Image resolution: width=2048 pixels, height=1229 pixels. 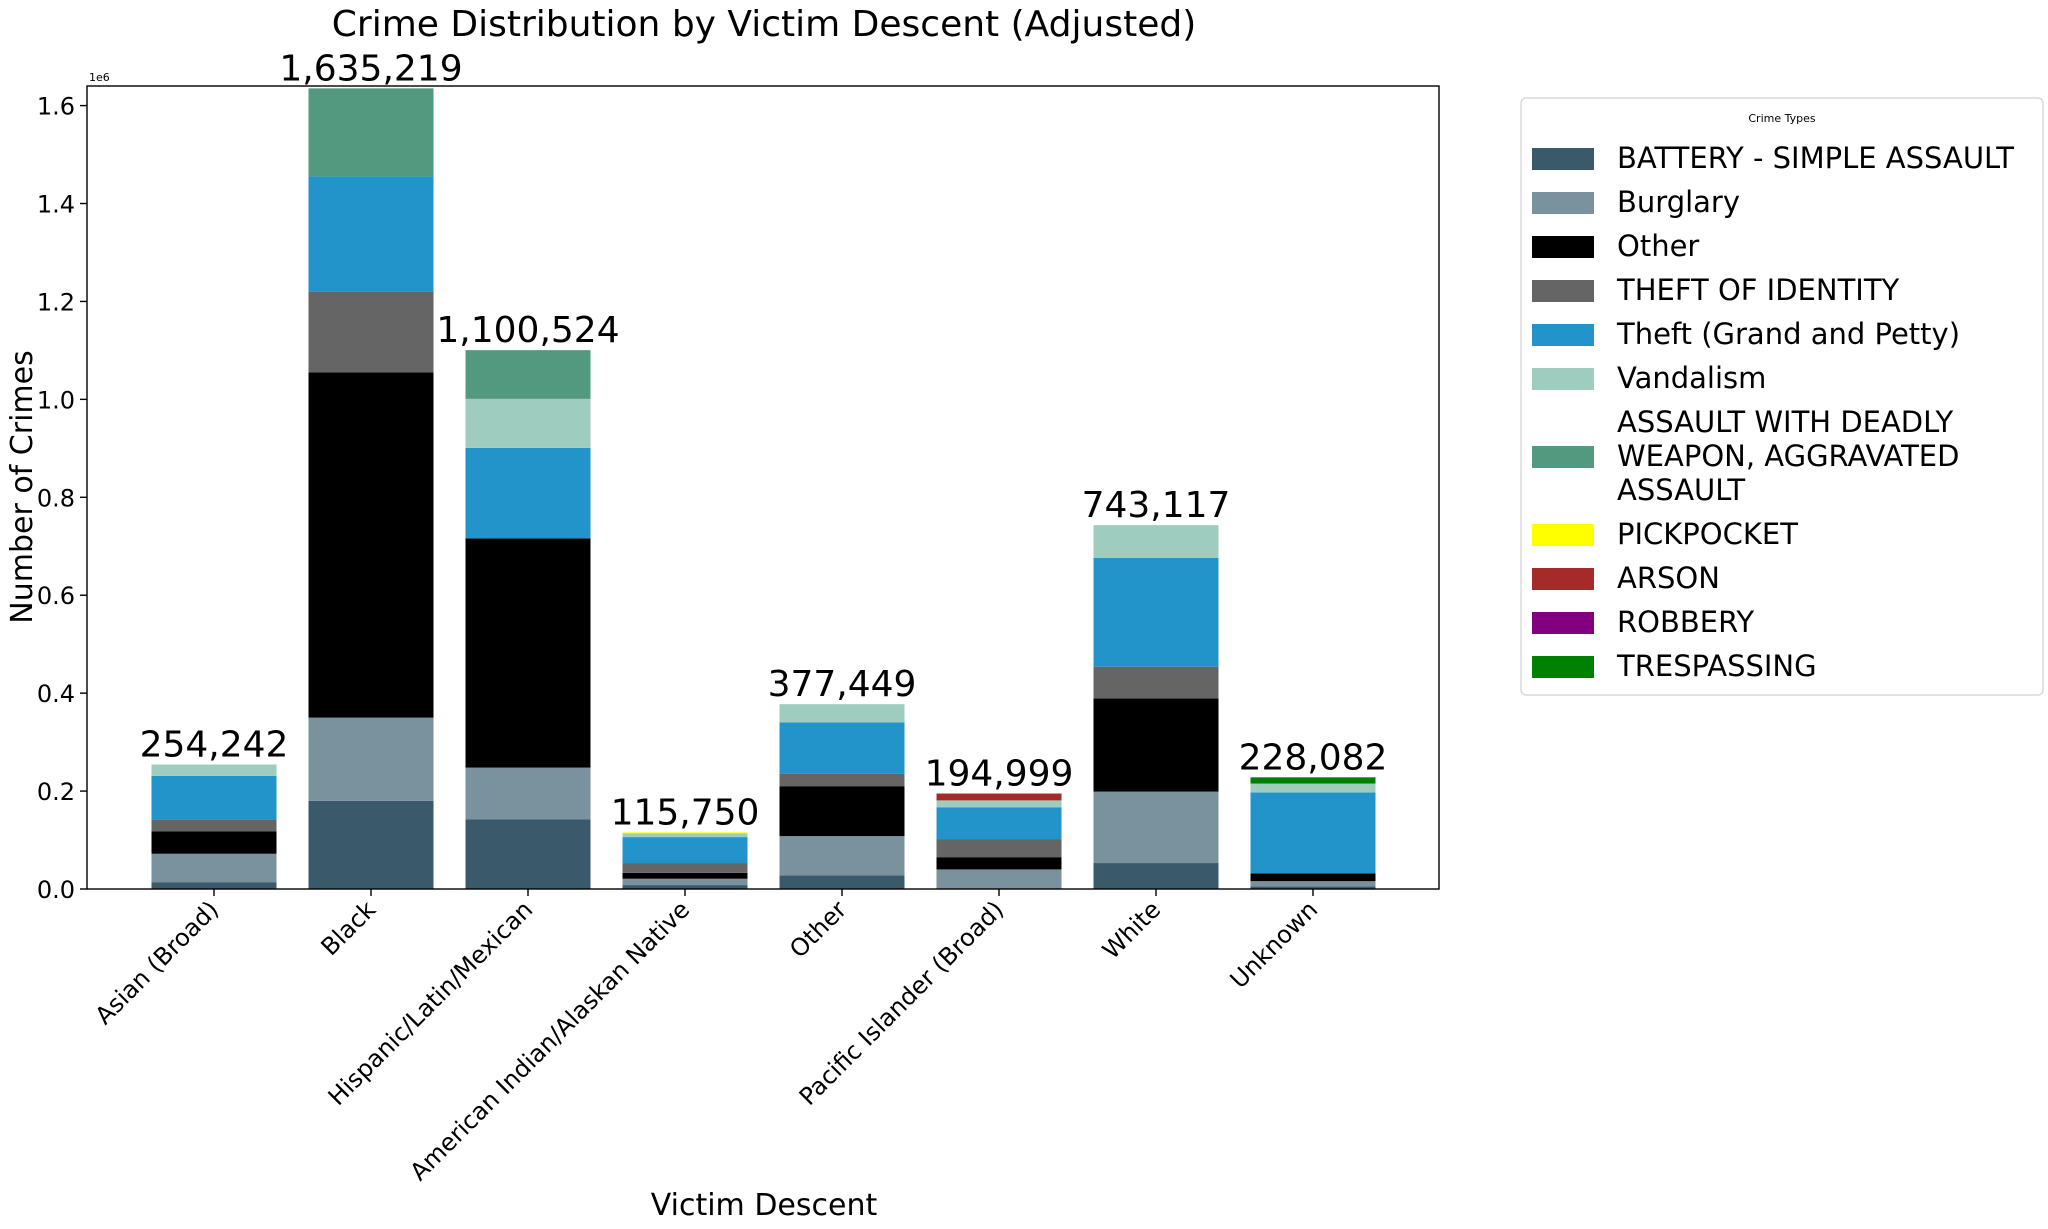 What do you see at coordinates (999, 774) in the screenshot?
I see `bar-total-label-pacific-islander-broad: 194,999` at bounding box center [999, 774].